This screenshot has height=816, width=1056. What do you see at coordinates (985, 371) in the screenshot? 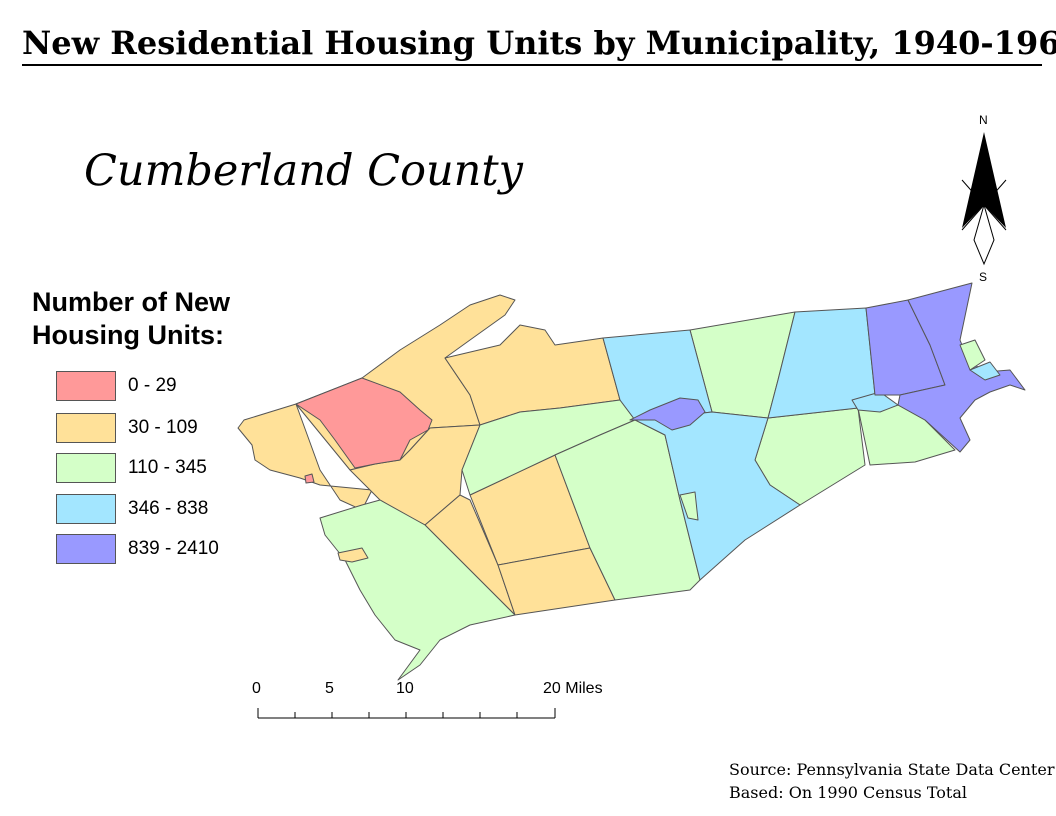
I see `municipality-small-blue-ne` at bounding box center [985, 371].